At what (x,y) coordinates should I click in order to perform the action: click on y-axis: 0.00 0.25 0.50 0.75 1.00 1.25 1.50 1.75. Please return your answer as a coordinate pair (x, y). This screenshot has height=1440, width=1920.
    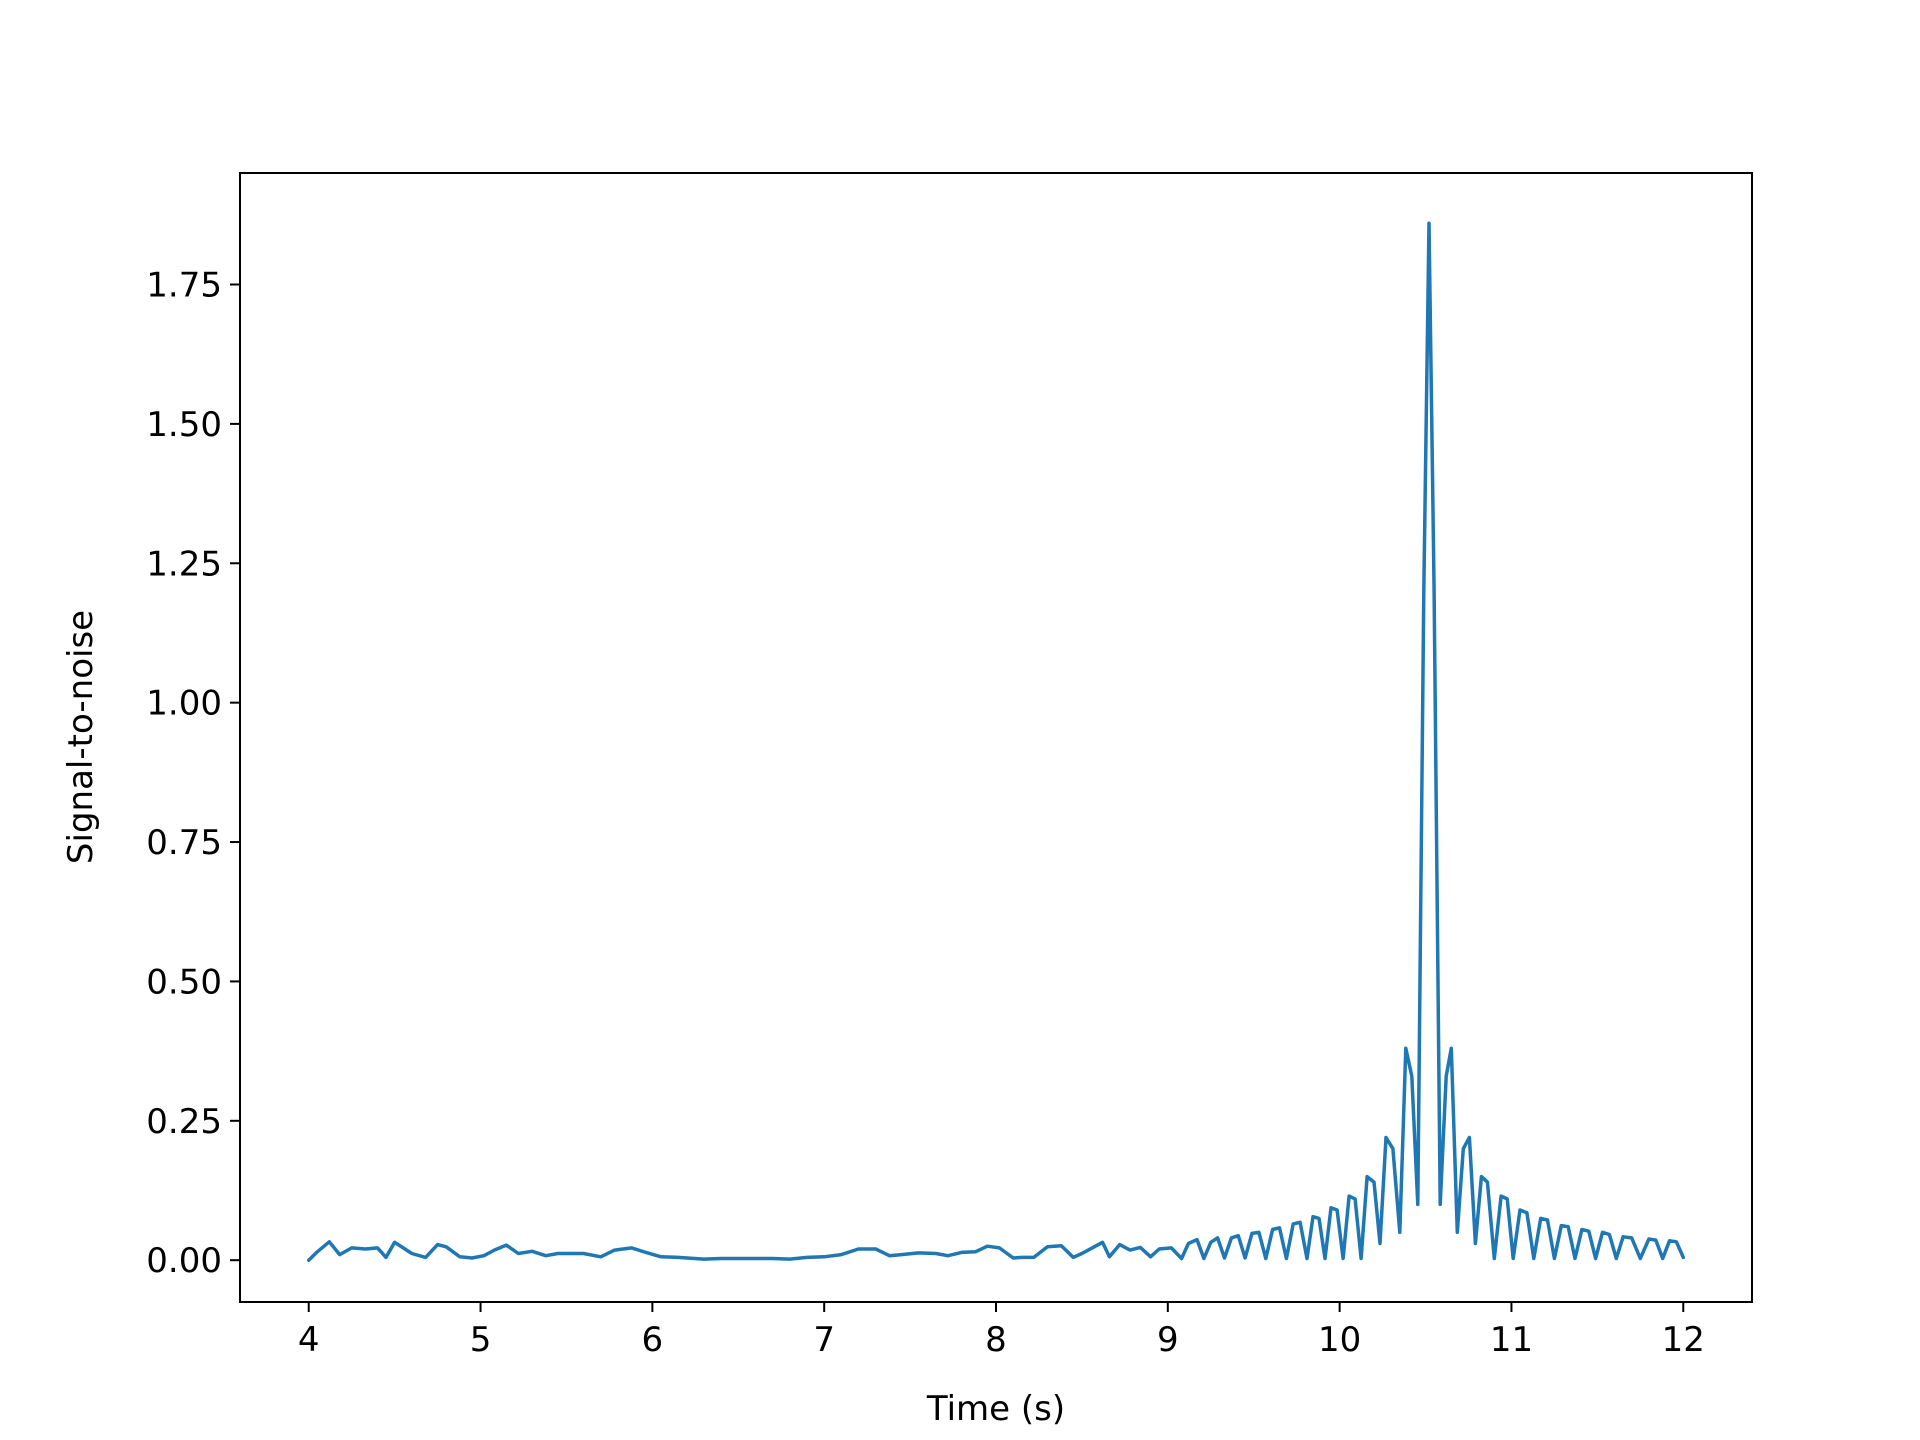
    Looking at the image, I should click on (193, 773).